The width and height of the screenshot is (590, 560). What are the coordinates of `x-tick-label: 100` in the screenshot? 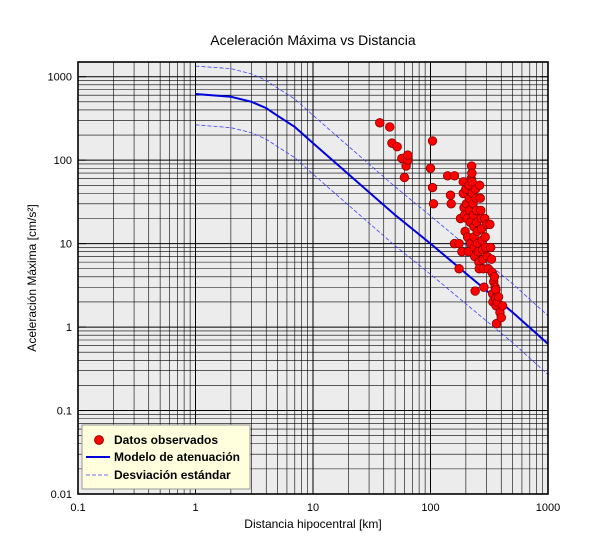 It's located at (430, 508).